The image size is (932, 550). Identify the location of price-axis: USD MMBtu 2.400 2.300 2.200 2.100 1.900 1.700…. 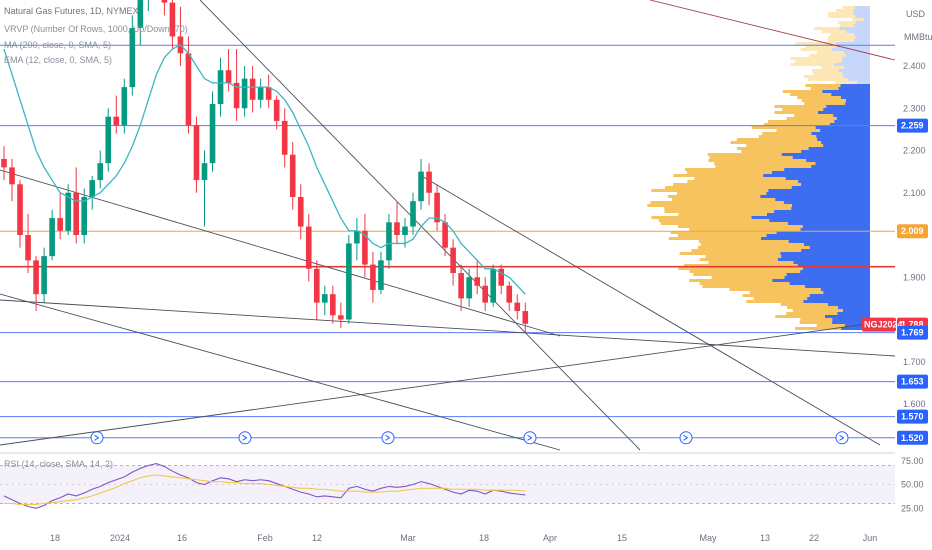
(897, 227).